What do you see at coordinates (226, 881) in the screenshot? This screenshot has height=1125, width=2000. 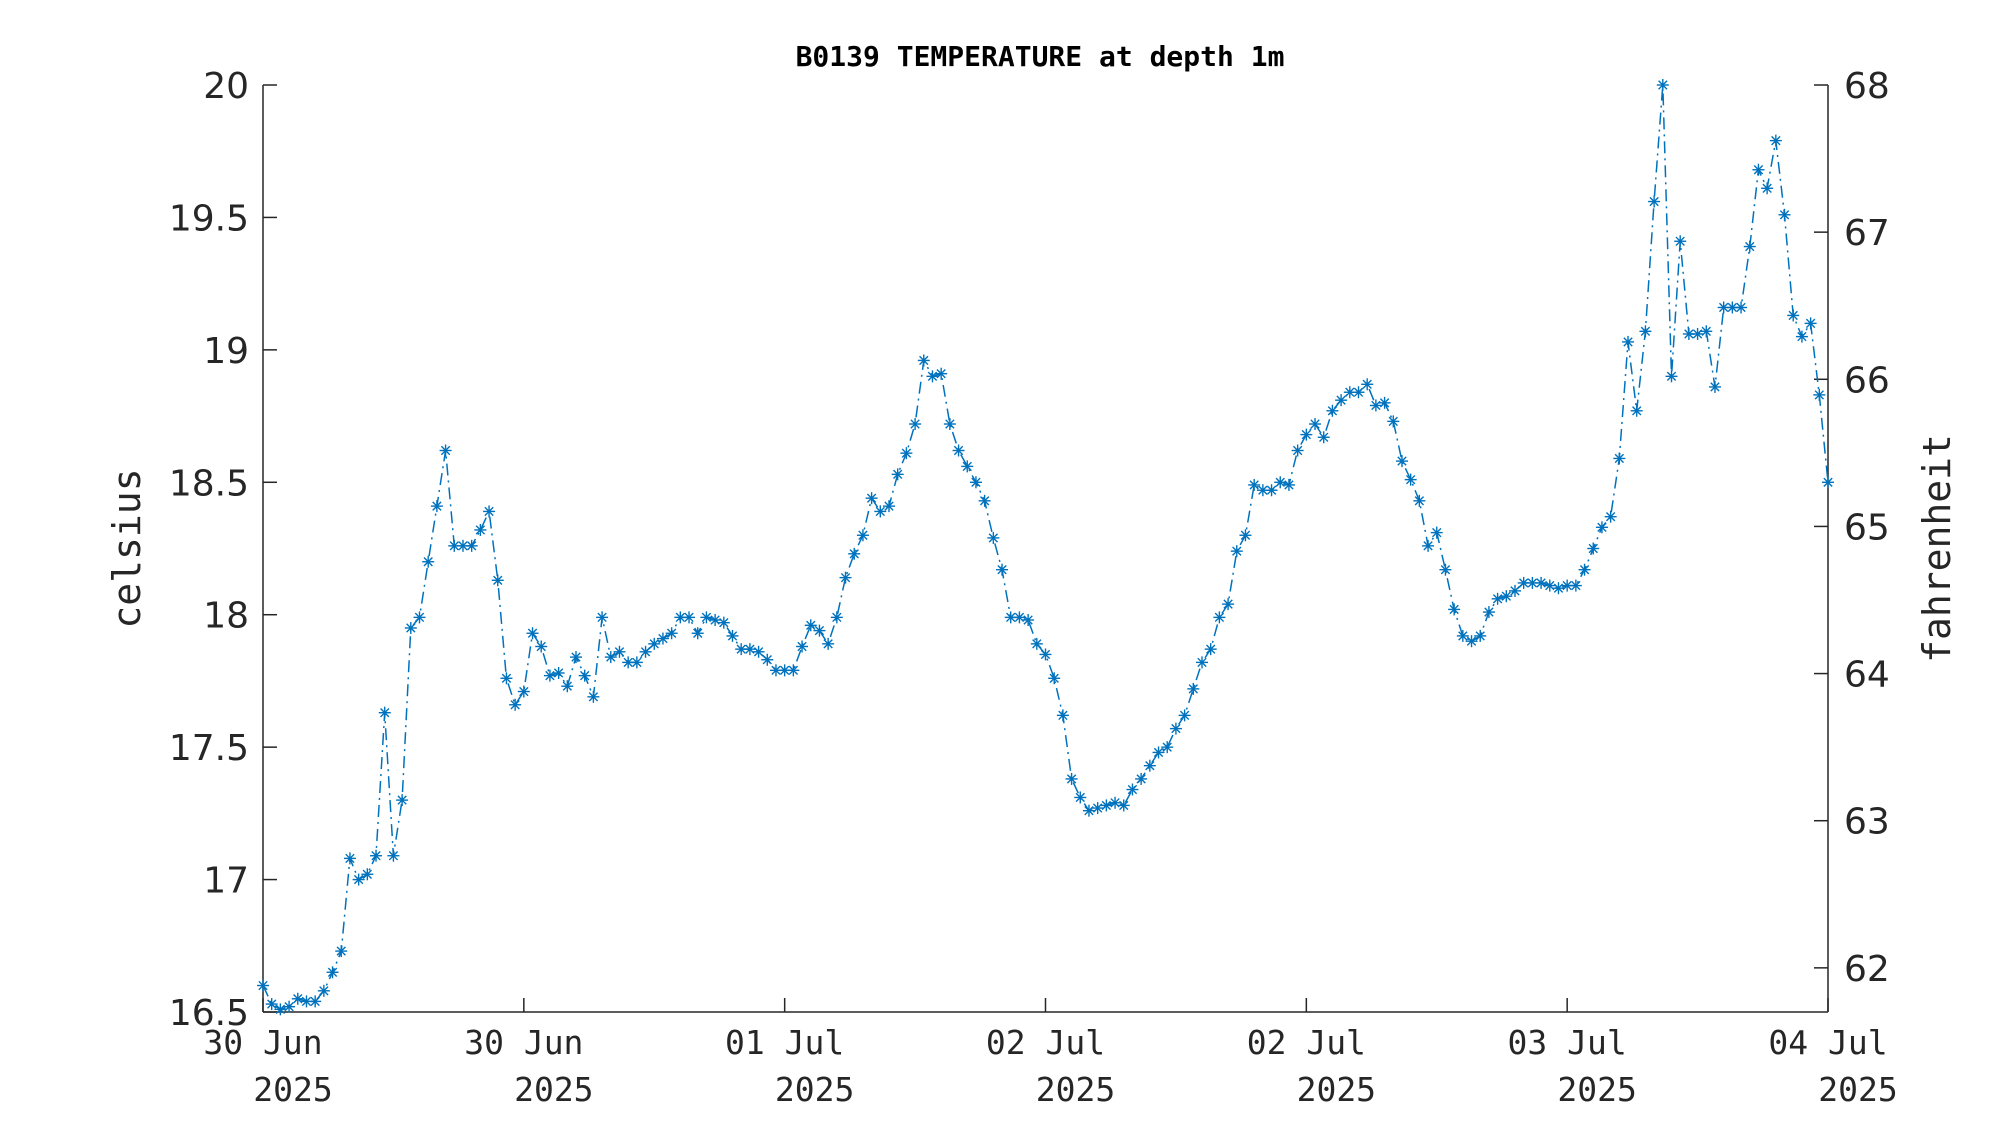 I see `left-tick-label: 17` at bounding box center [226, 881].